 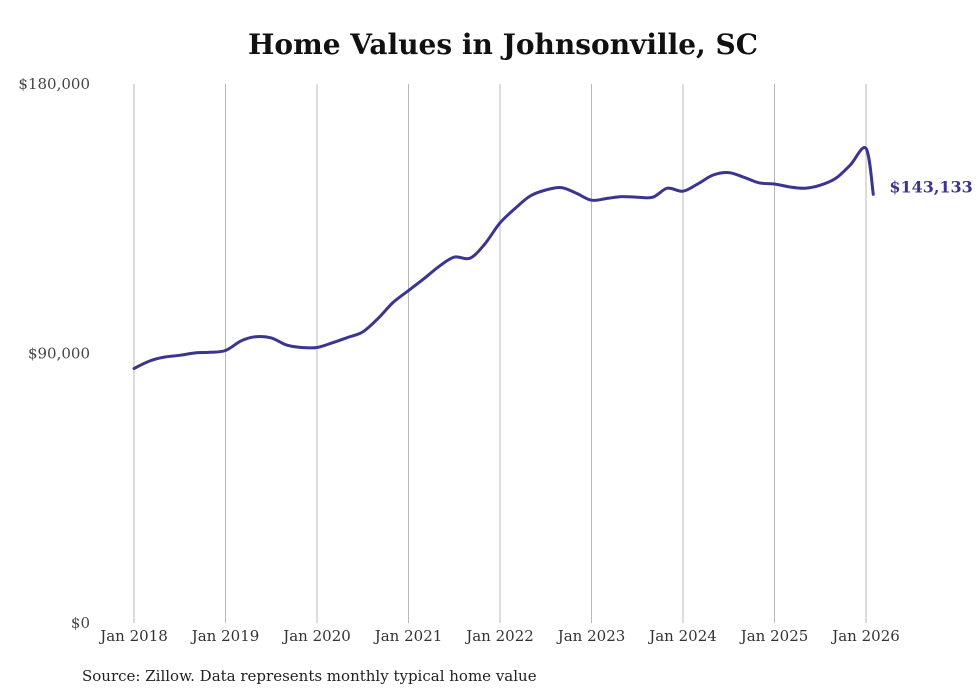 I want to click on chart-title: Home Values in Johnsonville, SC, so click(x=503, y=44).